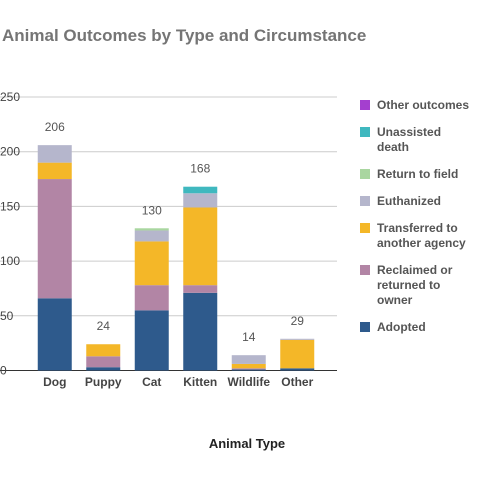  I want to click on y-tick-label: 150, so click(10, 206).